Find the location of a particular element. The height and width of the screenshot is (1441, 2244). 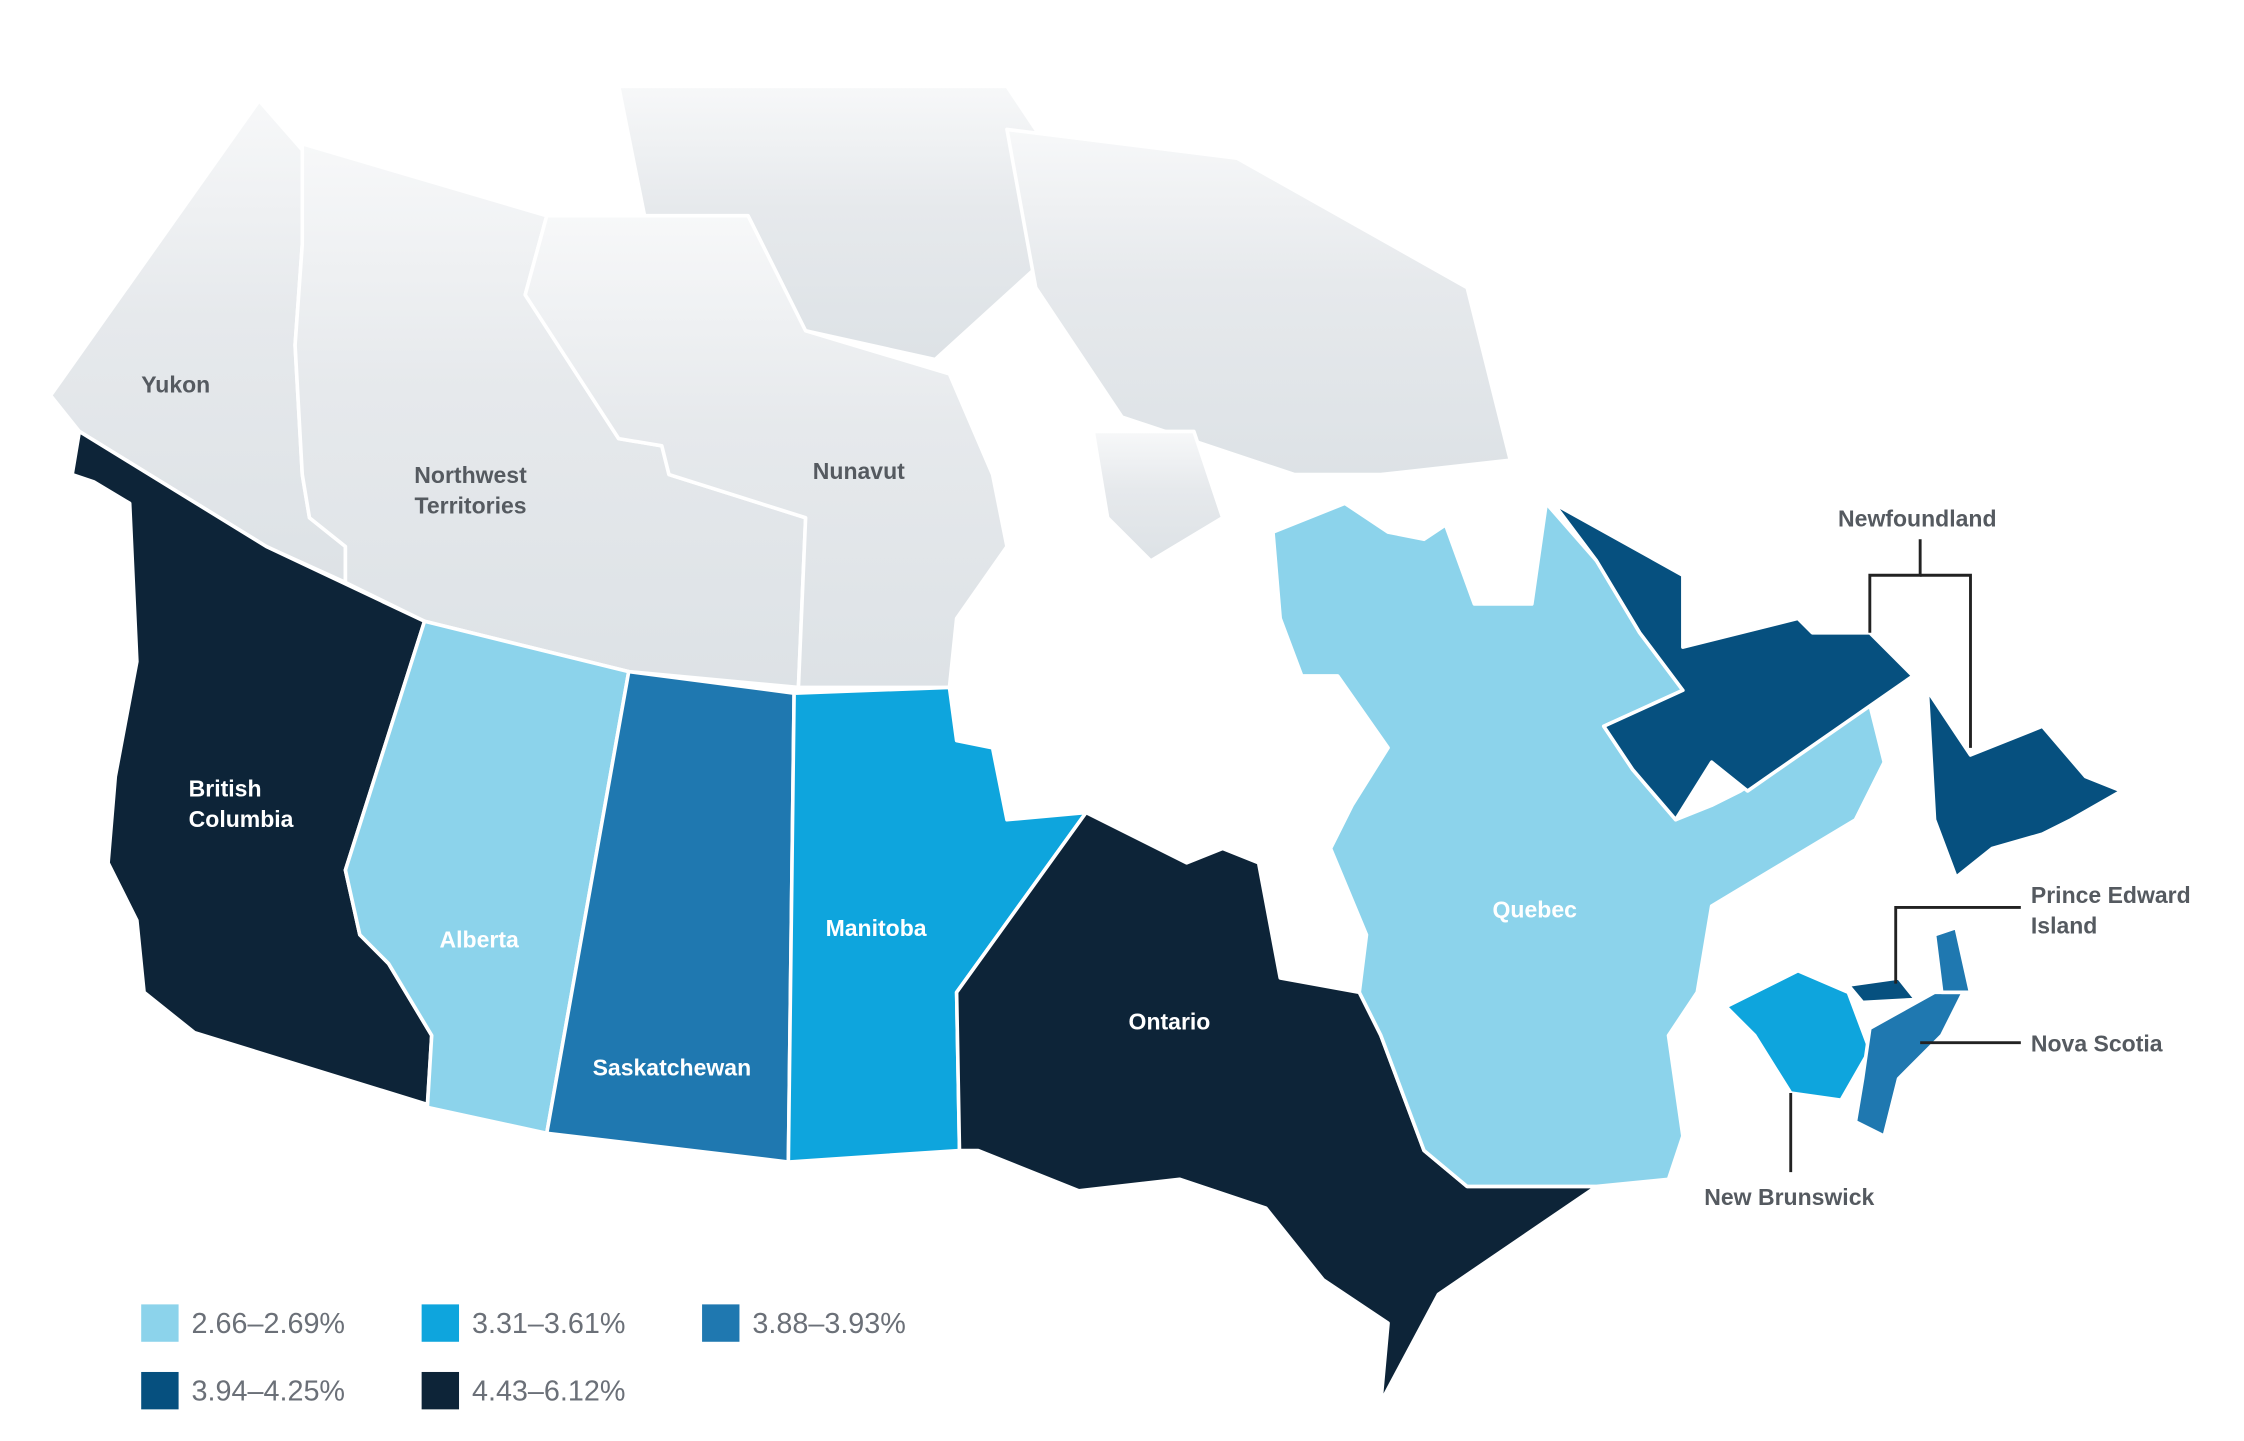

region-label: Quebec is located at coordinates (1535, 910).